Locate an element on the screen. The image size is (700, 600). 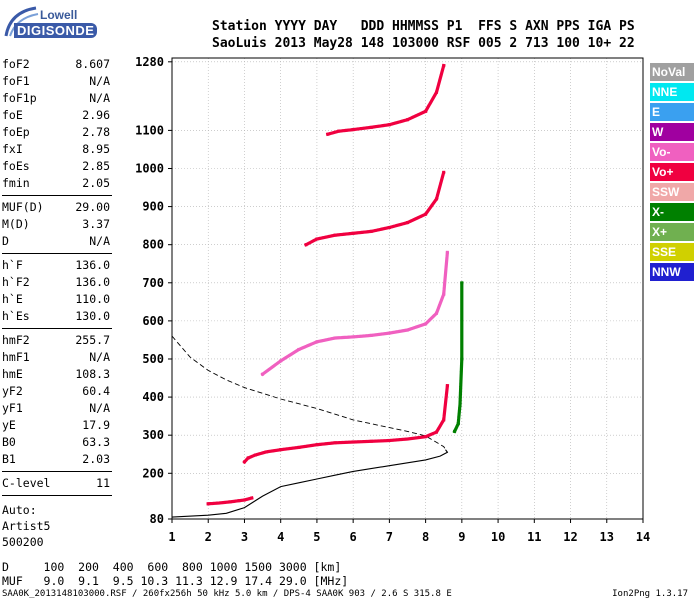
x-tick-label: 3 is located at coordinates (244, 537).